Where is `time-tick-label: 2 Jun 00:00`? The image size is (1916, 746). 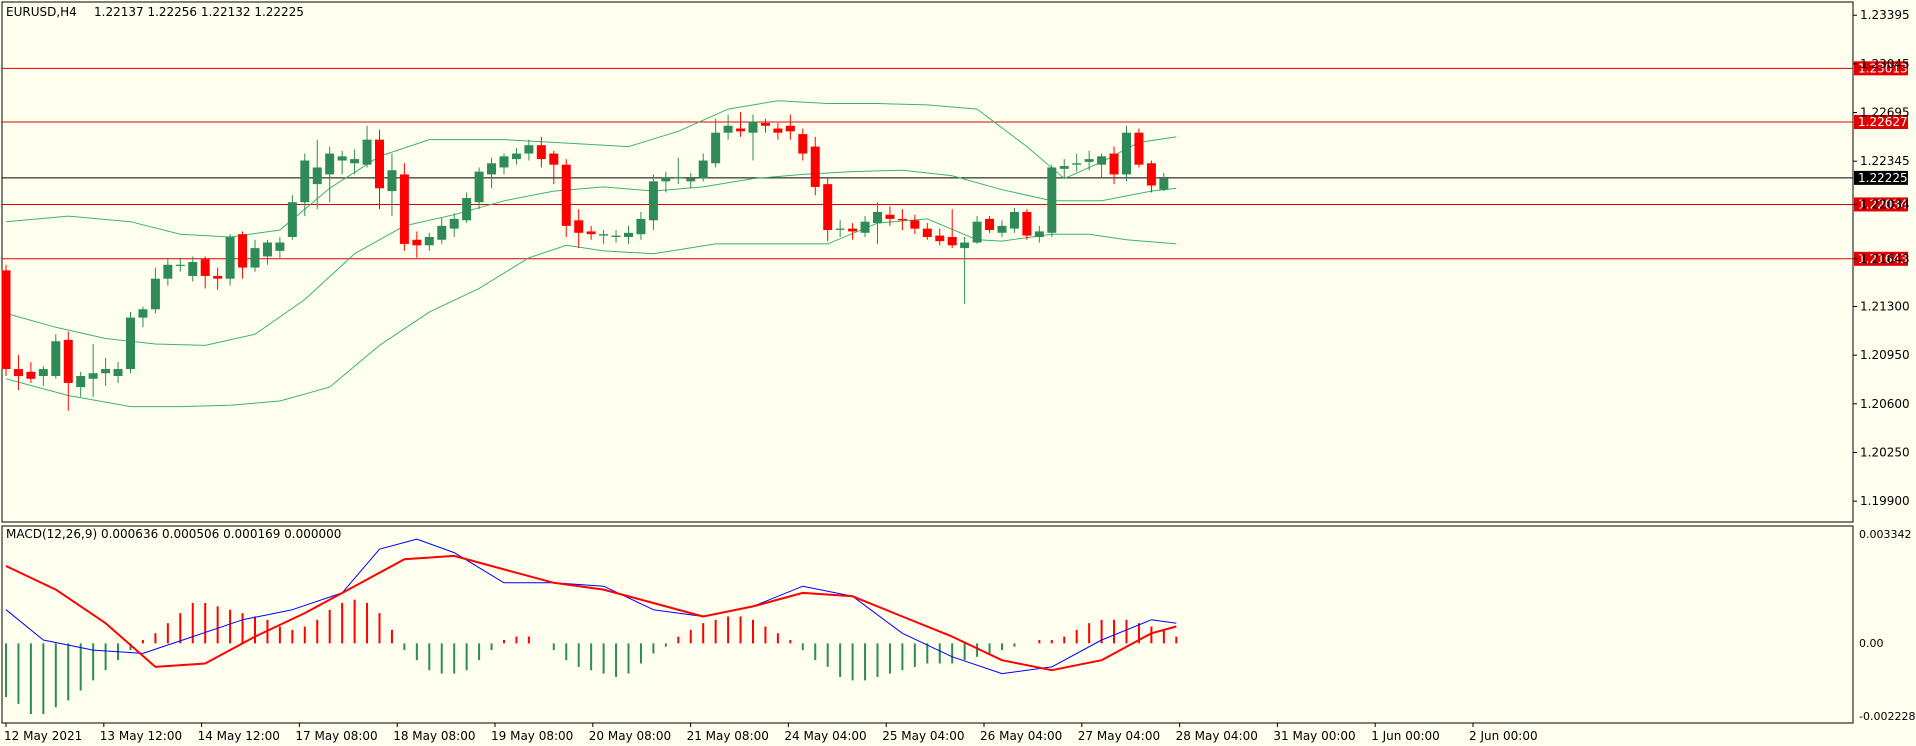 time-tick-label: 2 Jun 00:00 is located at coordinates (1503, 736).